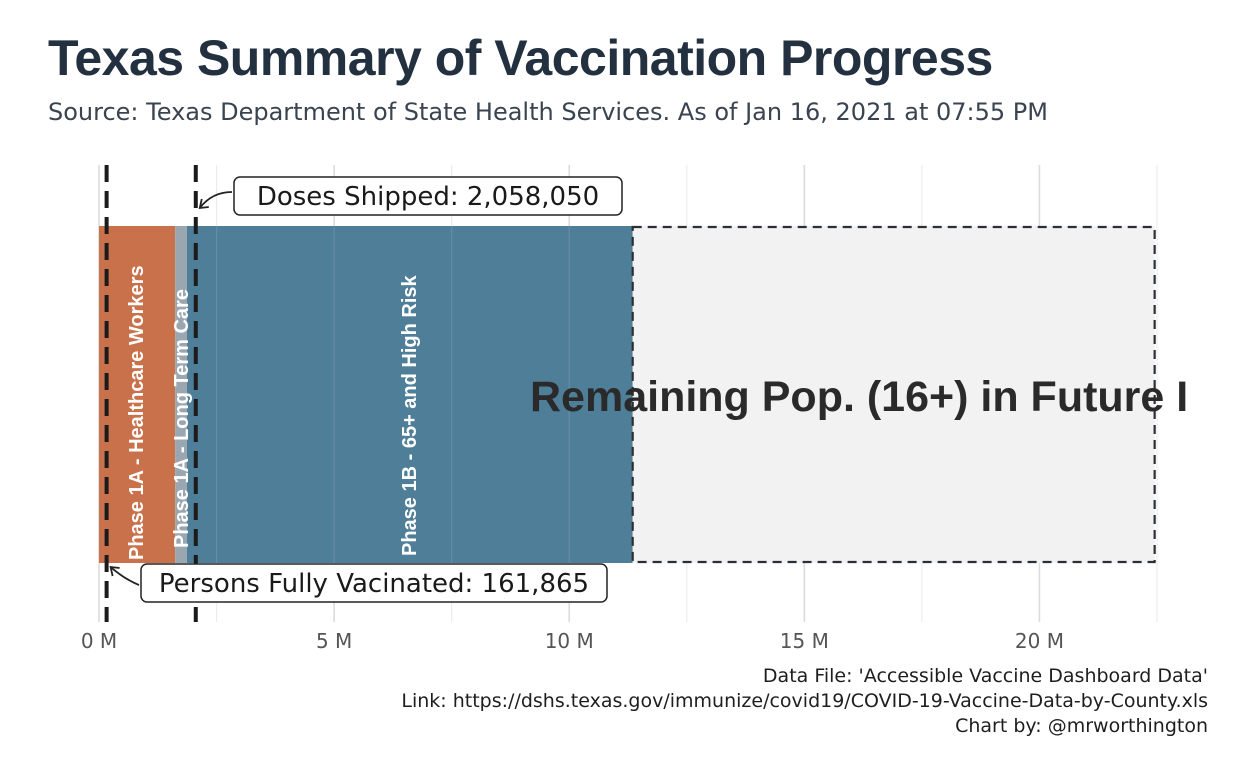 Image resolution: width=1248 pixels, height=768 pixels. I want to click on x-tick-label: 5 M, so click(334, 641).